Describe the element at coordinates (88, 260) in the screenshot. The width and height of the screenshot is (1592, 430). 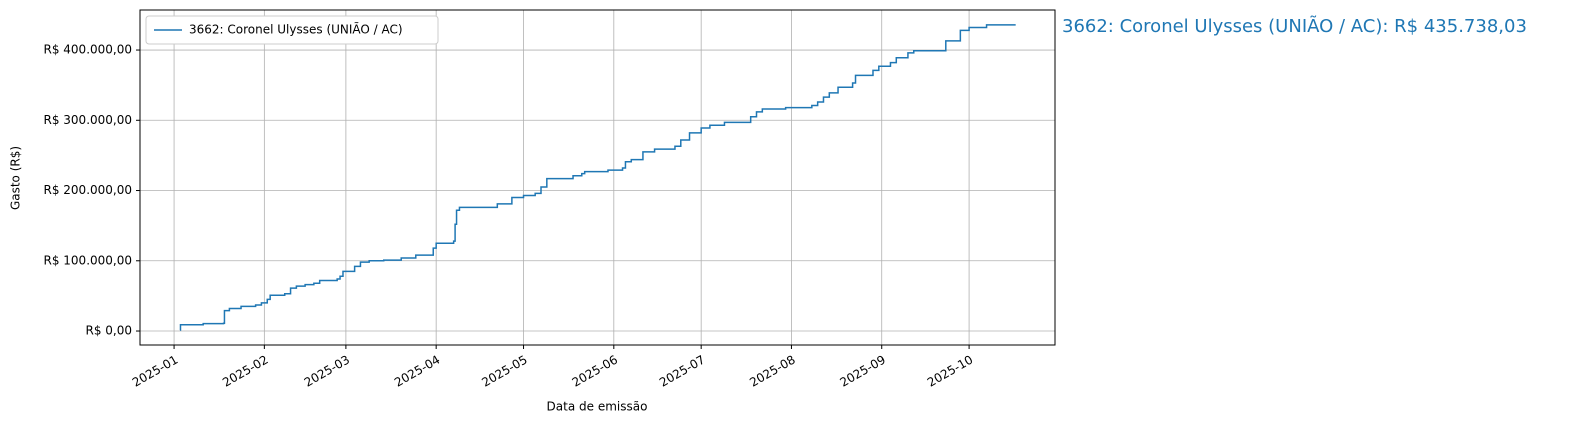
I see `y-tick-label: R$ 100.000,00` at that location.